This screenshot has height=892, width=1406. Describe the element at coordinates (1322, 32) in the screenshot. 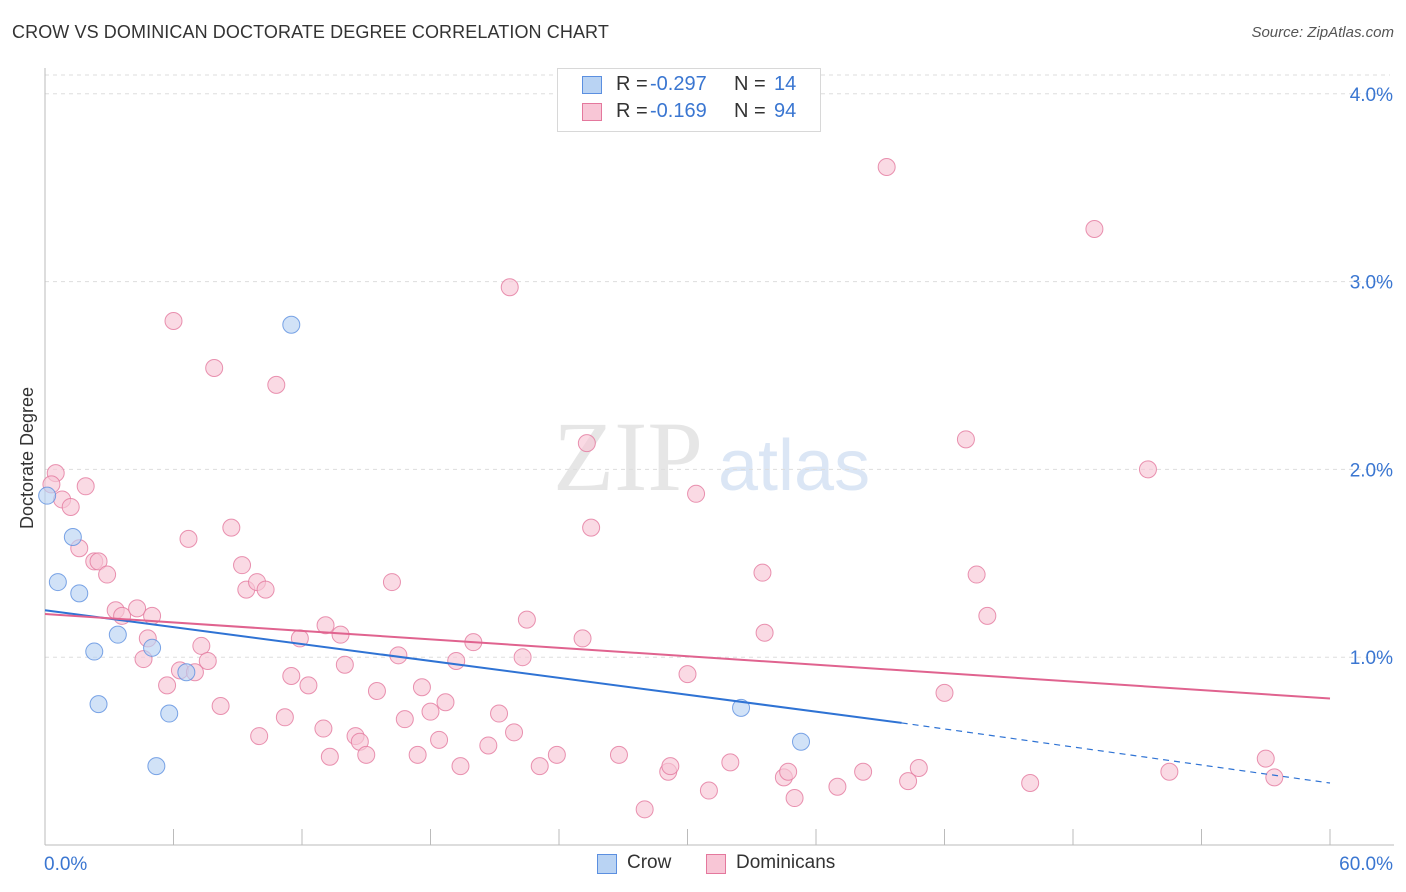

I see `source-label: Source: ZipAtlas.com` at that location.